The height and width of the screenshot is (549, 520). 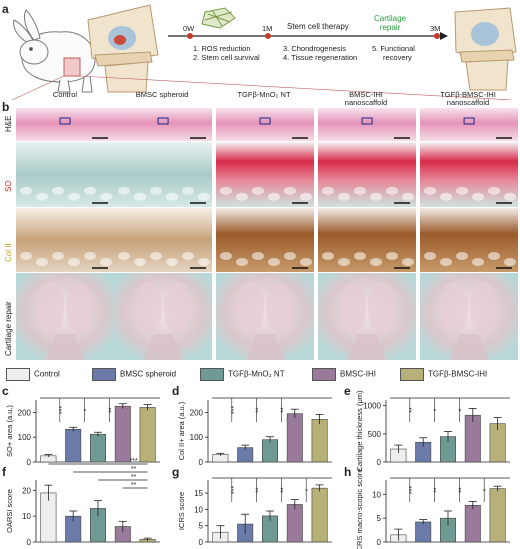 What do you see at coordinates (8, 328) in the screenshot?
I see `row-label-cartilage-repair: Cartilage repair` at bounding box center [8, 328].